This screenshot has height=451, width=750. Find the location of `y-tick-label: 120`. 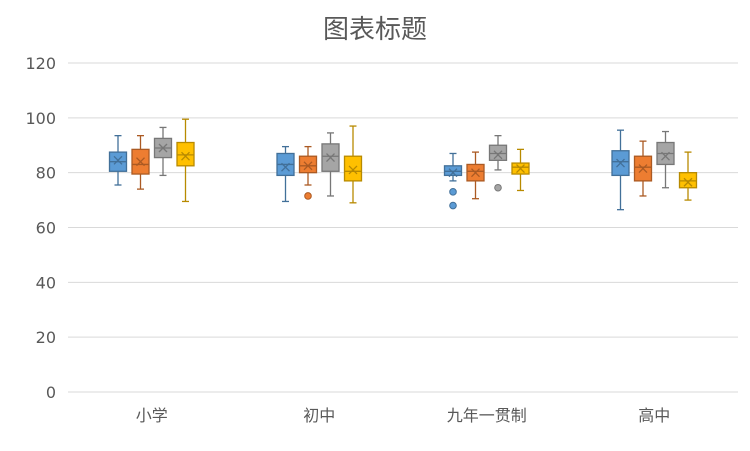

y-tick-label: 120 is located at coordinates (40, 63).